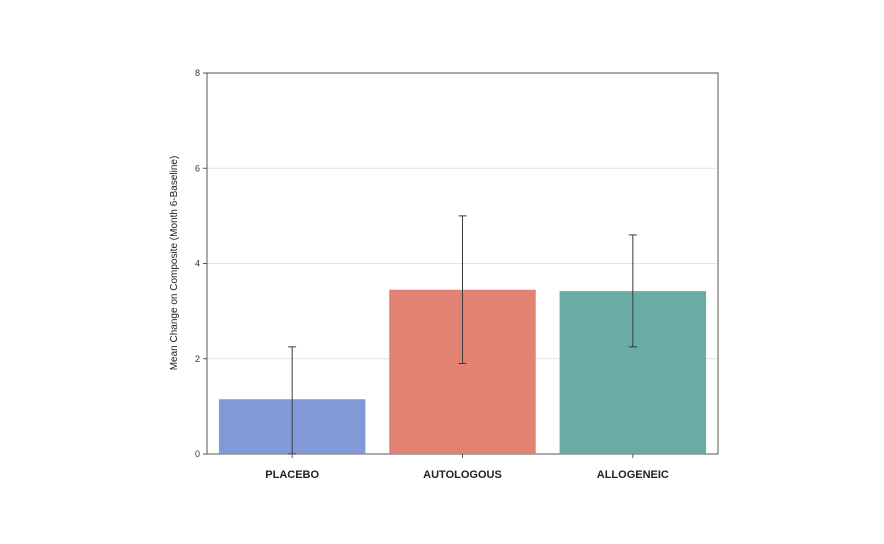  I want to click on x-tick-label-allogeneic: ALLOGENEIC, so click(633, 475).